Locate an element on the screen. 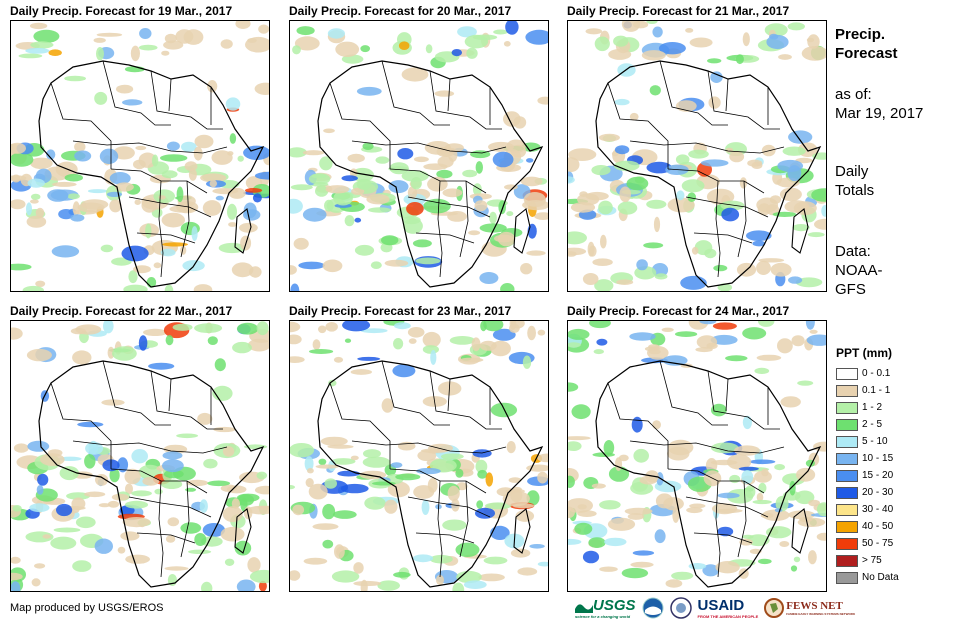  legend-label: 10 - 15 is located at coordinates (878, 458).